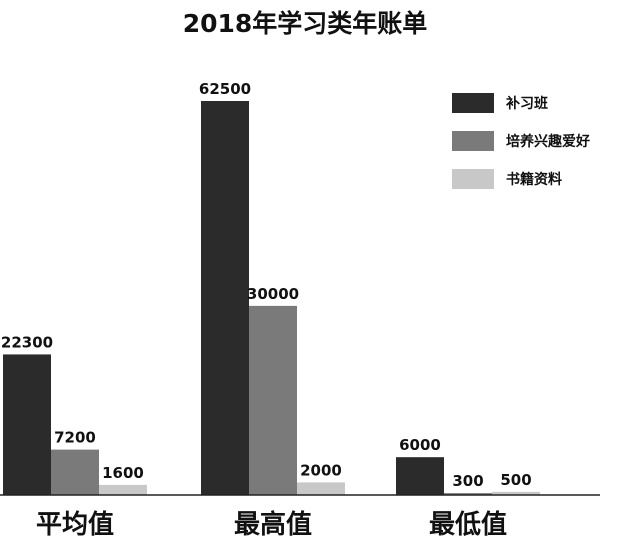 This screenshot has height=547, width=640. I want to click on category-label-0: 平均值, so click(75, 525).